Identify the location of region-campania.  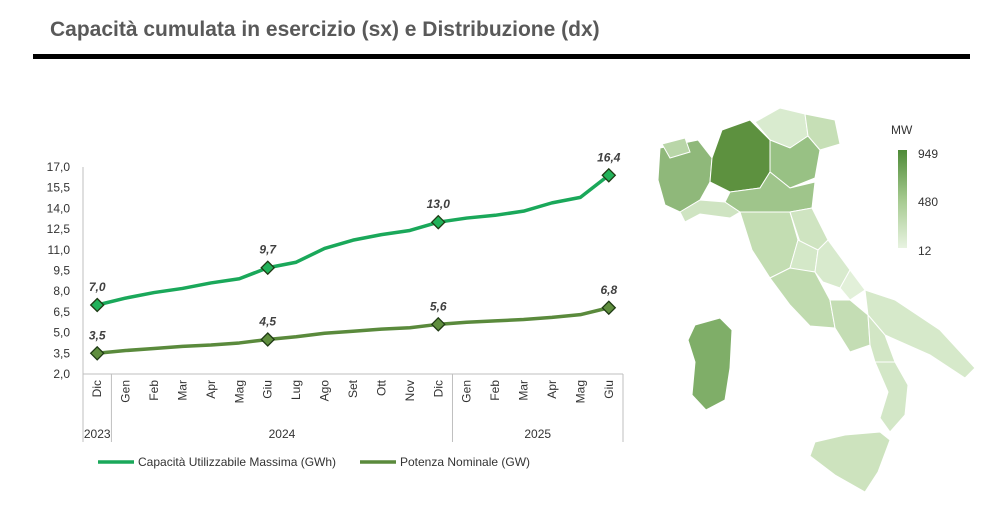
(850, 326).